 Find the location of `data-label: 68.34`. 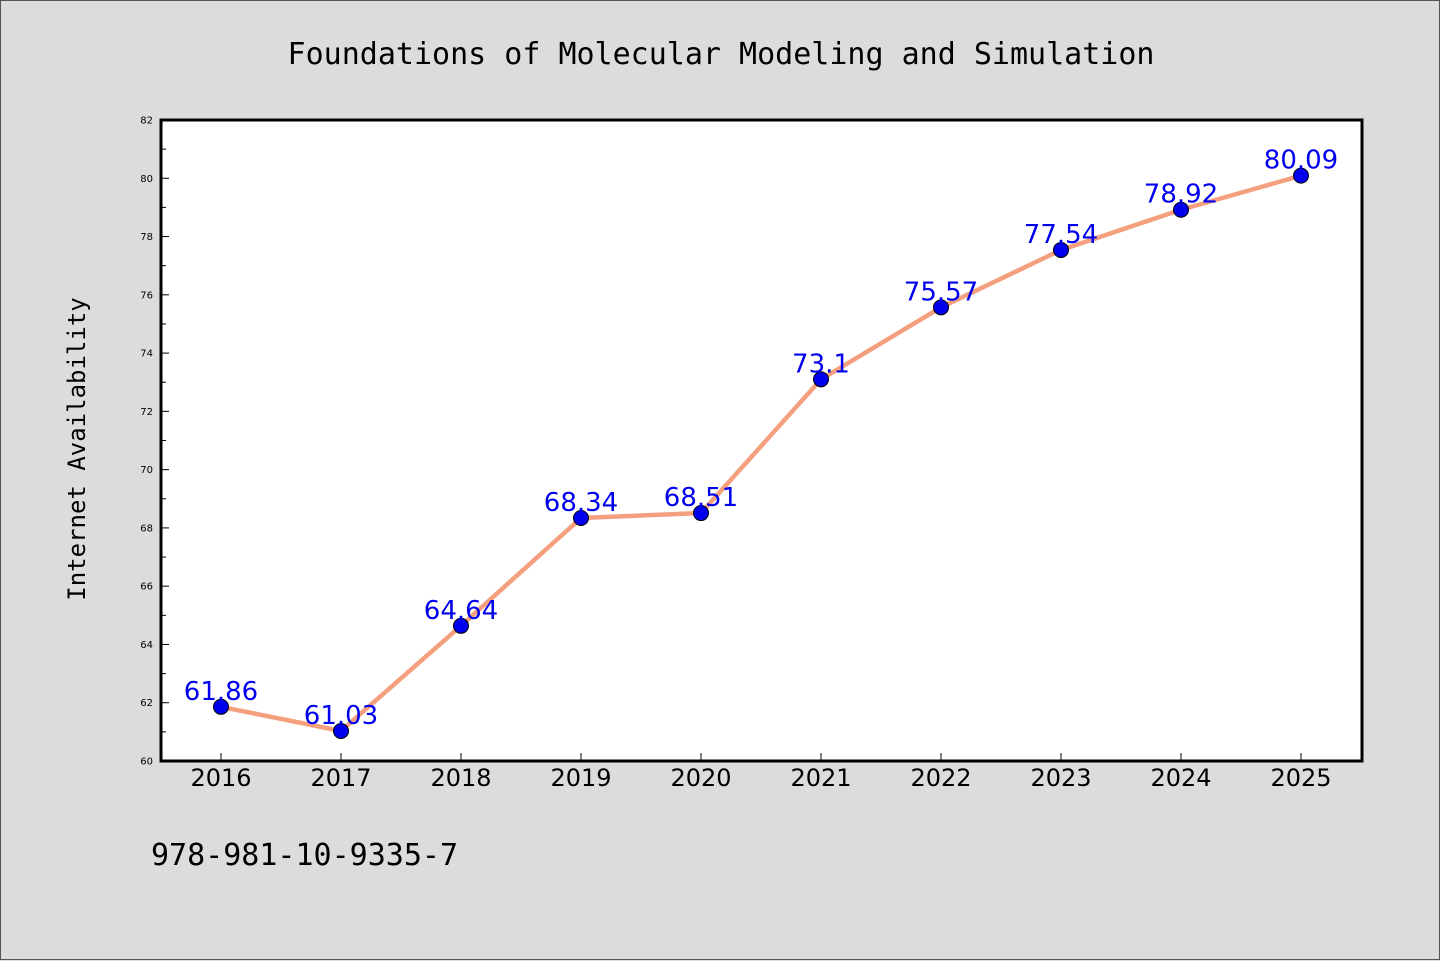

data-label: 68.34 is located at coordinates (581, 503).